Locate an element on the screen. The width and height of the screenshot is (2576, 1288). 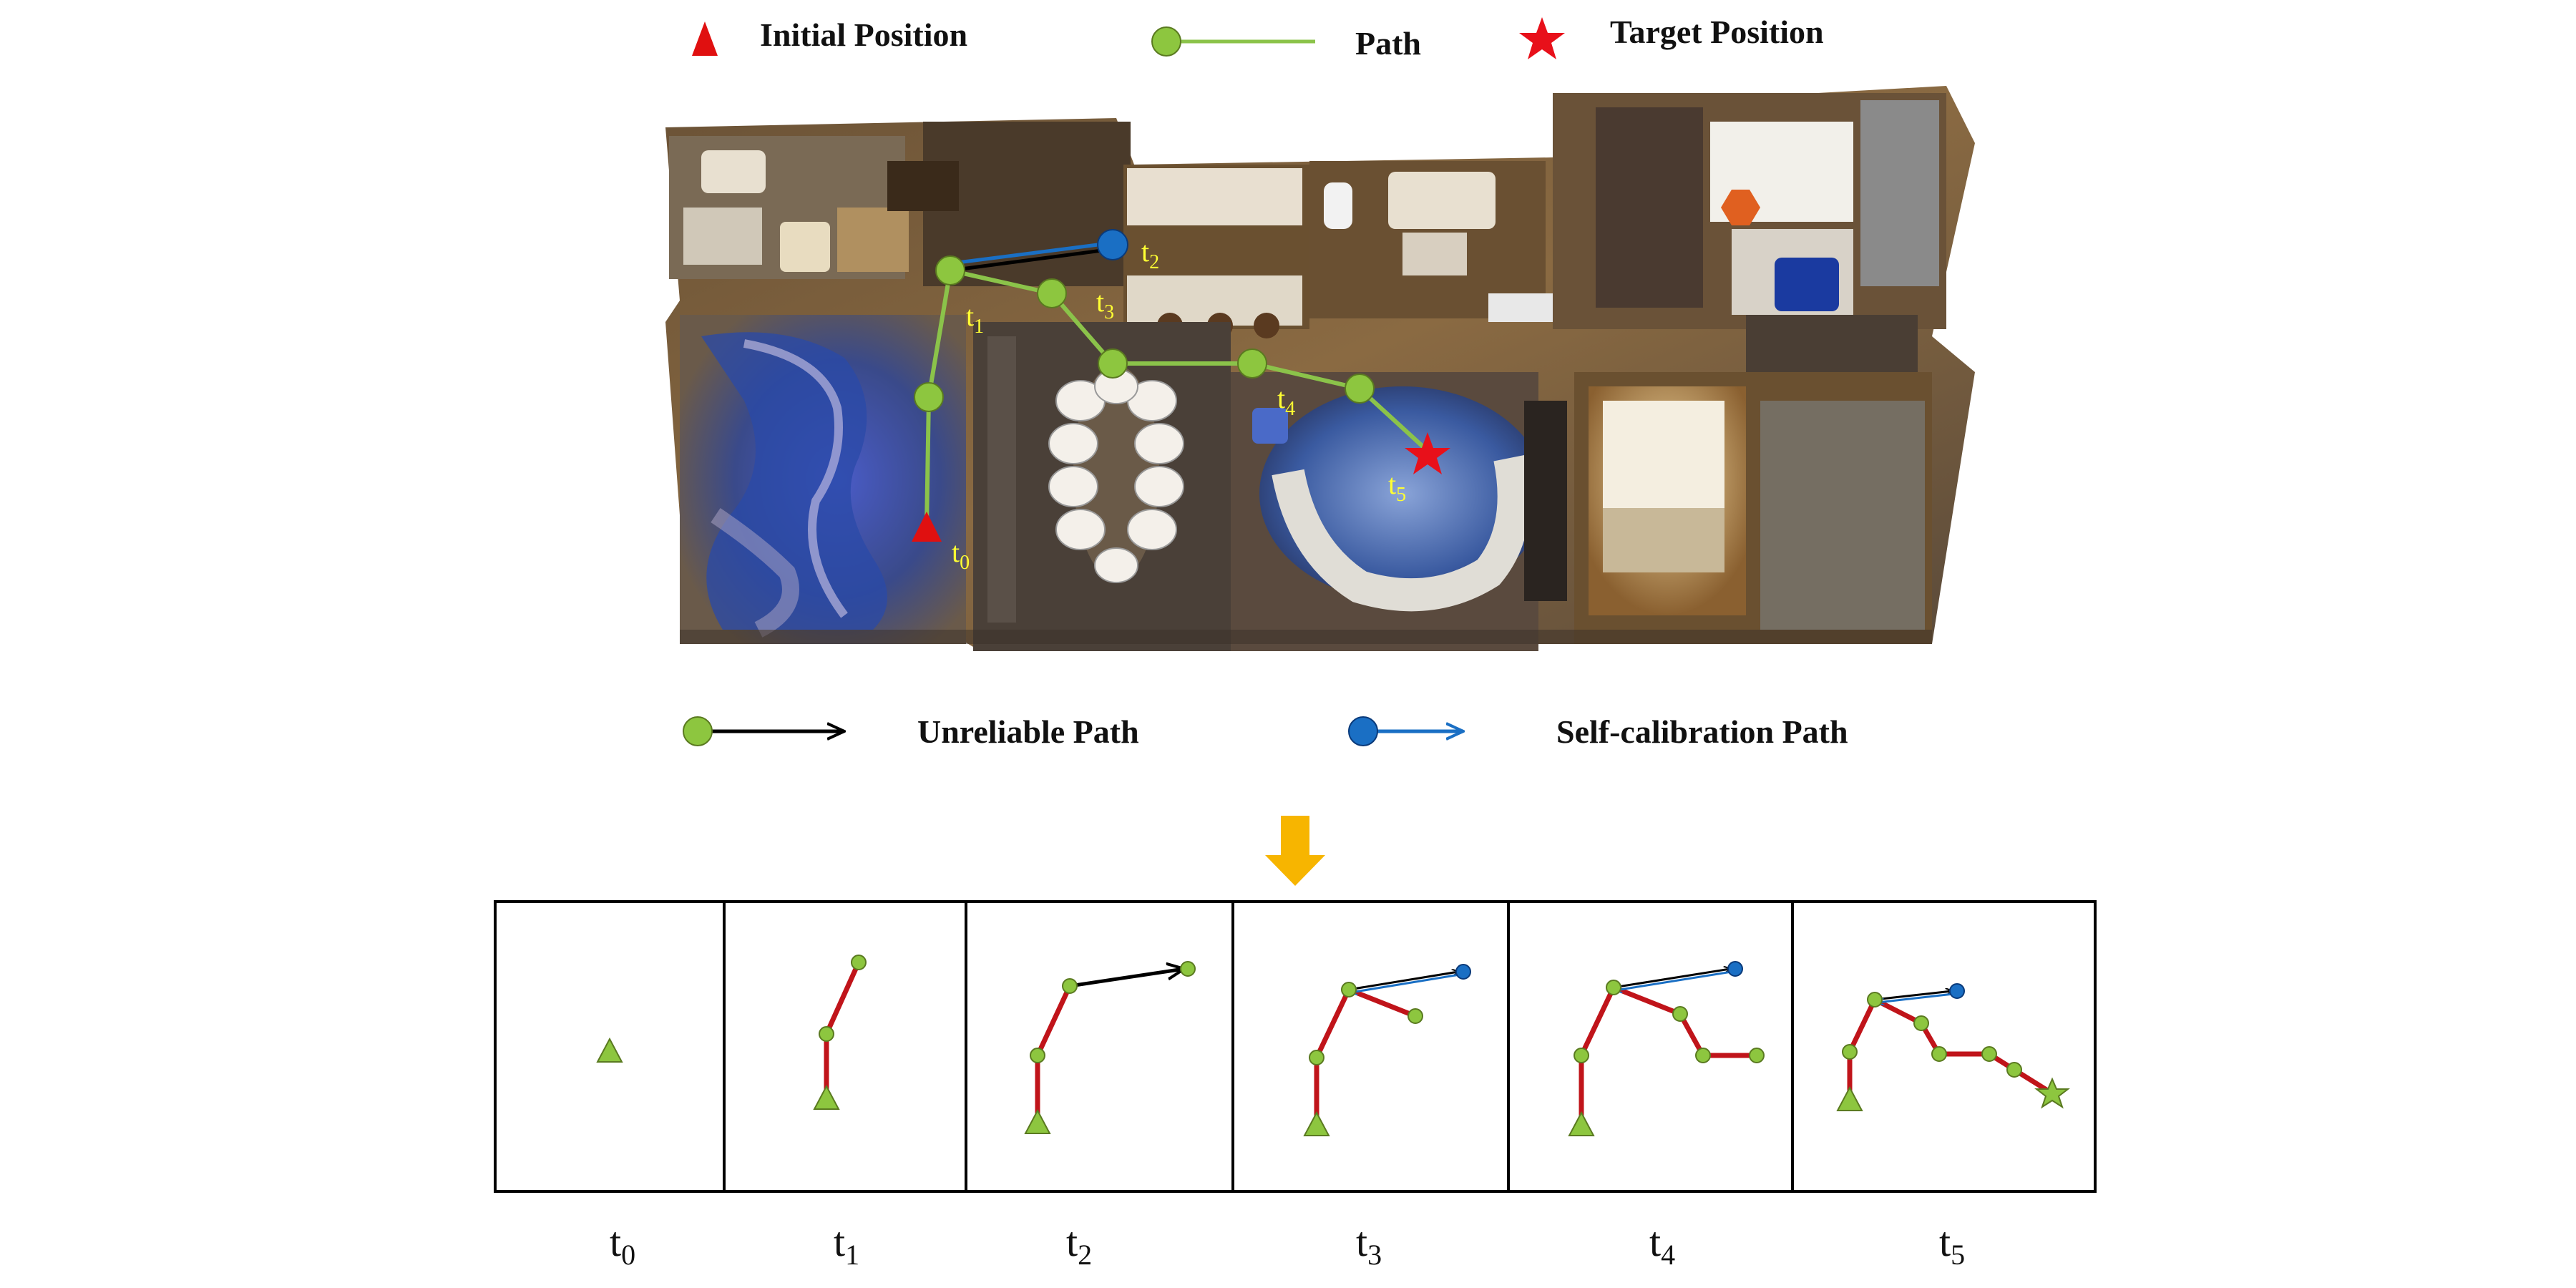
map-target-star-icon is located at coordinates (1427, 453).